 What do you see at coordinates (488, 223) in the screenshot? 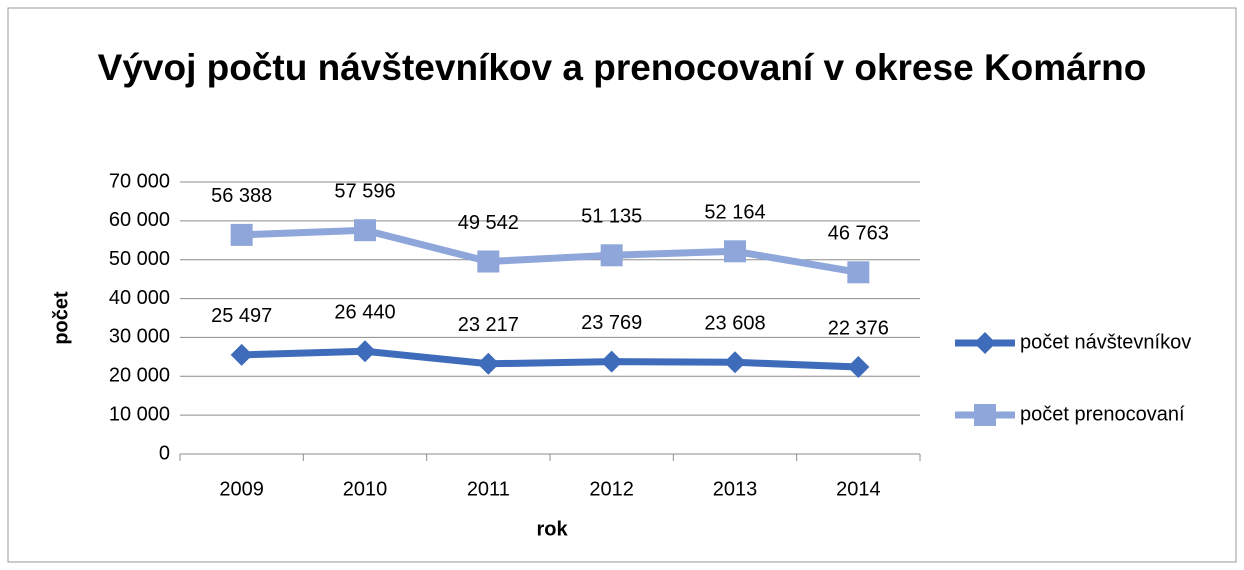
I see `data-label: 49 542` at bounding box center [488, 223].